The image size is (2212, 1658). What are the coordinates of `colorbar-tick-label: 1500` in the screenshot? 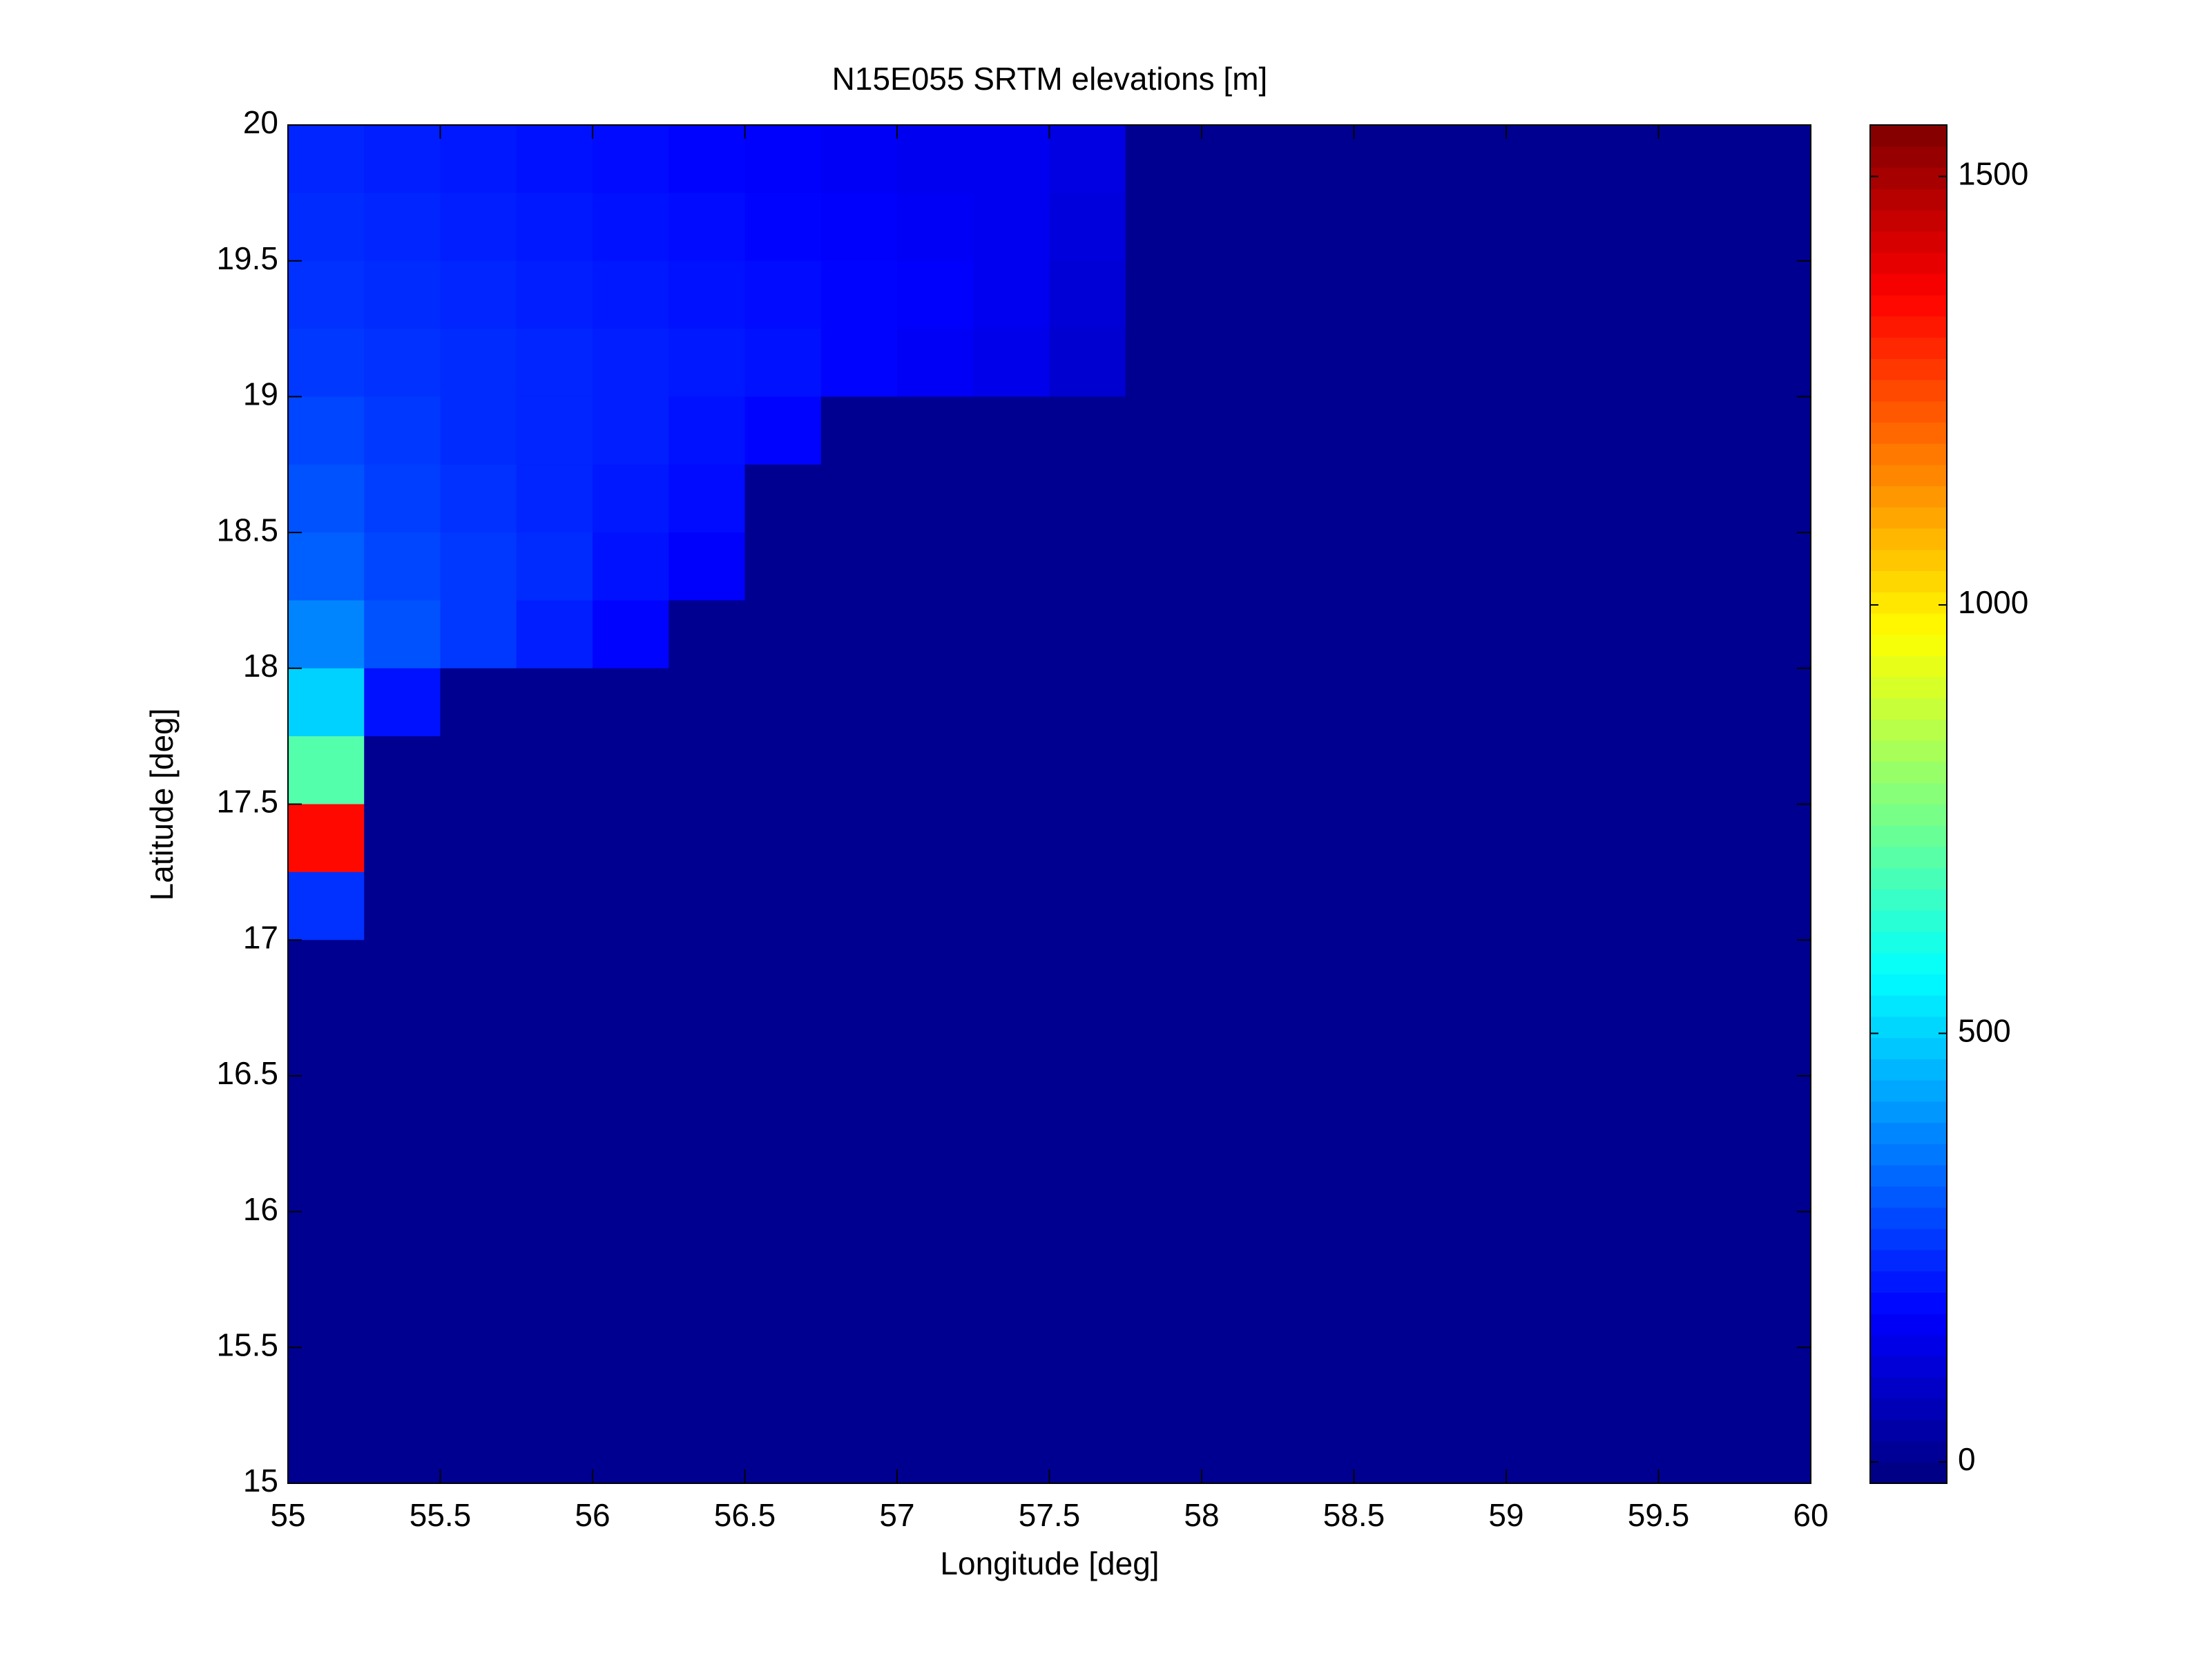 It's located at (1993, 174).